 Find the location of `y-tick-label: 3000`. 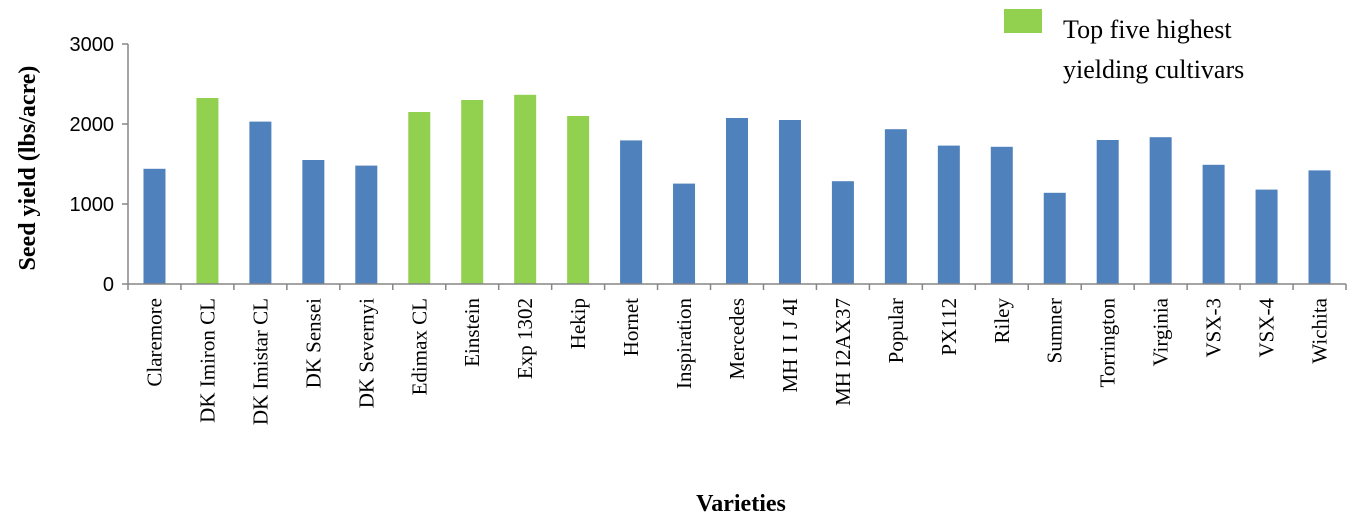

y-tick-label: 3000 is located at coordinates (92, 45).